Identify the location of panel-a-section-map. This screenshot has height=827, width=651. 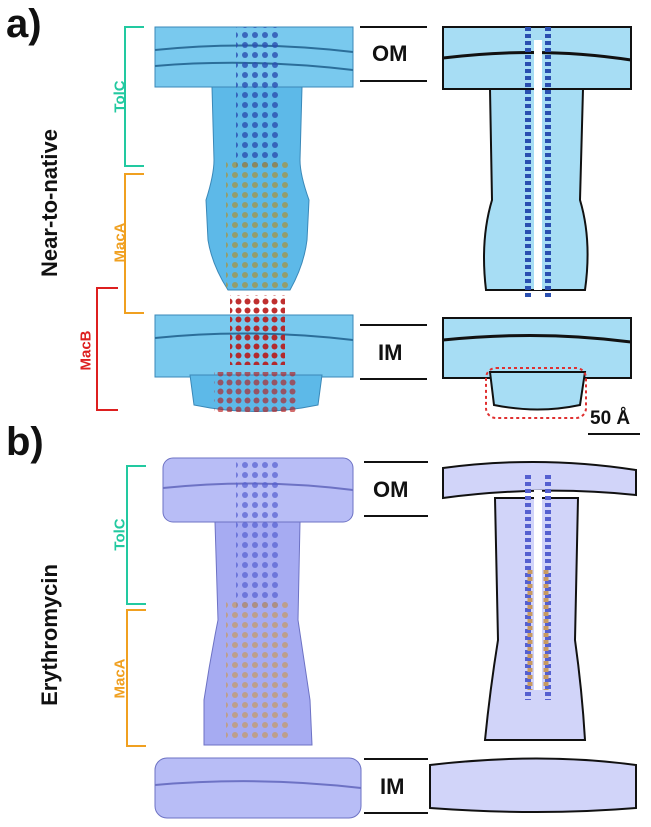
(537, 222).